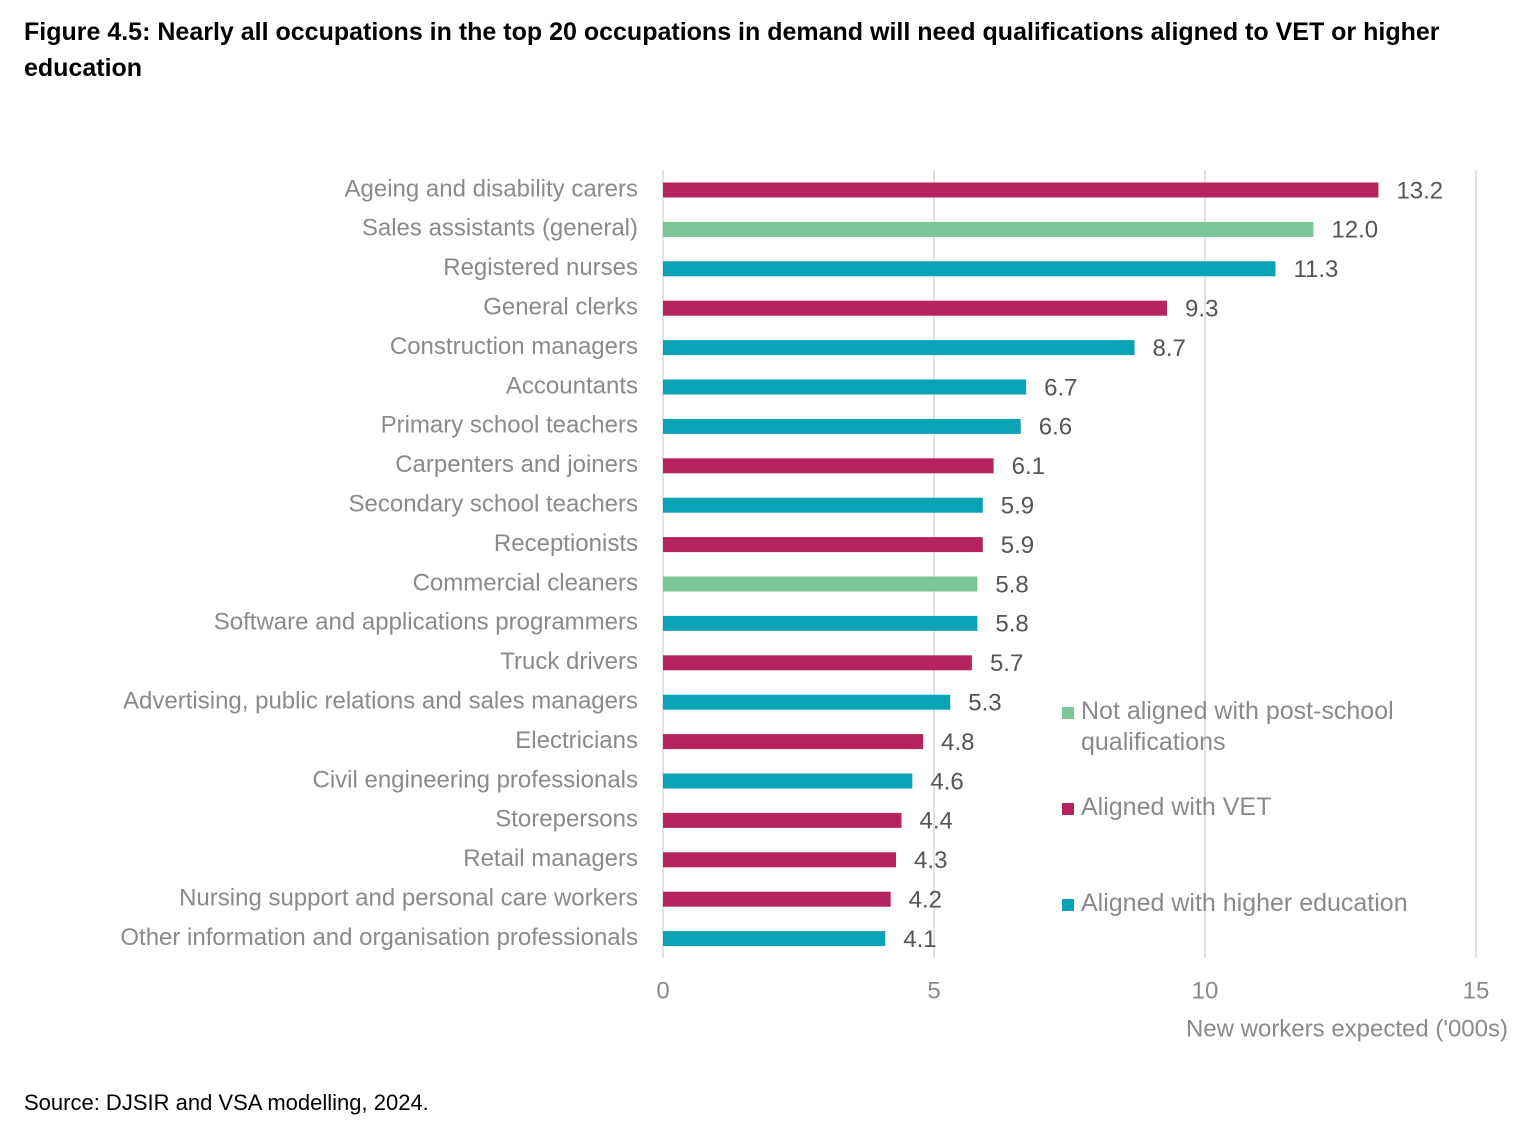 The height and width of the screenshot is (1136, 1536). What do you see at coordinates (1244, 903) in the screenshot?
I see `legend-label: Aligned with higher education` at bounding box center [1244, 903].